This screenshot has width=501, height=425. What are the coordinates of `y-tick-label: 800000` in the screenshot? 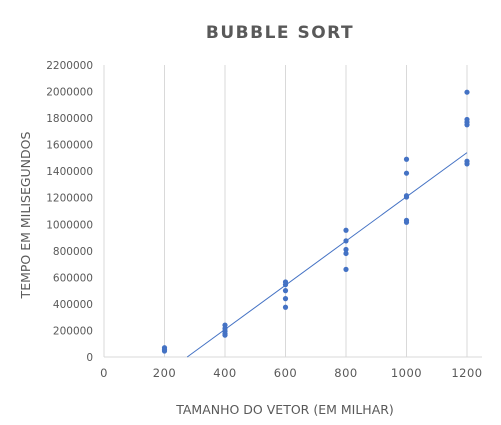 It's located at (73, 252).